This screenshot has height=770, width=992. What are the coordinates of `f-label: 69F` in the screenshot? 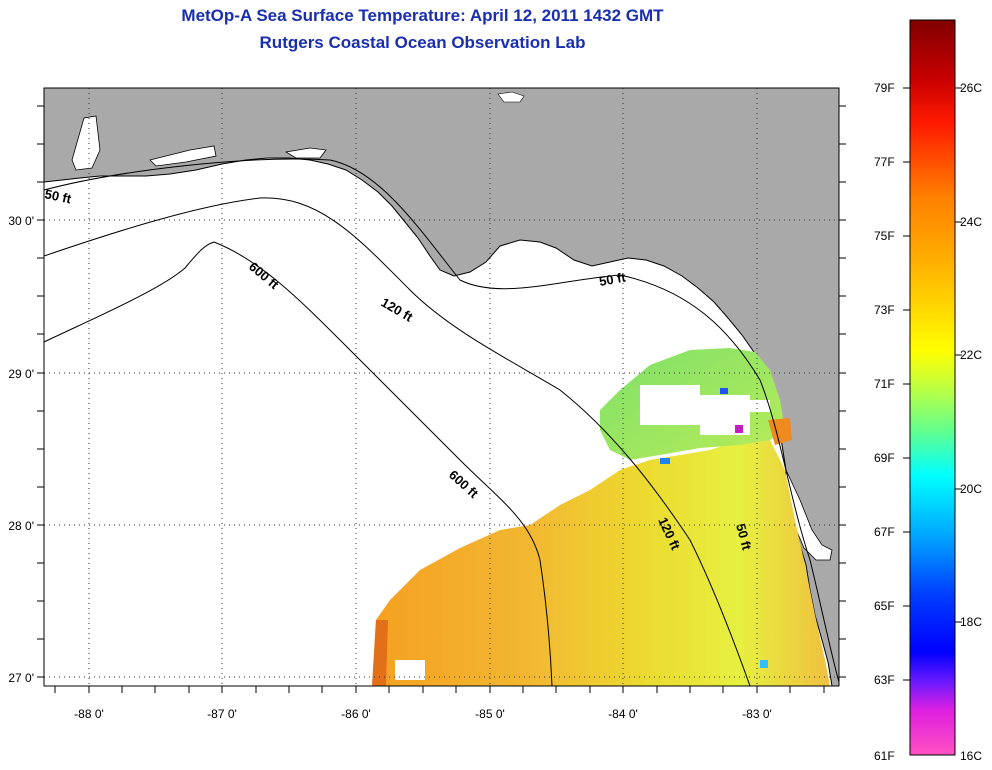 It's located at (884, 458).